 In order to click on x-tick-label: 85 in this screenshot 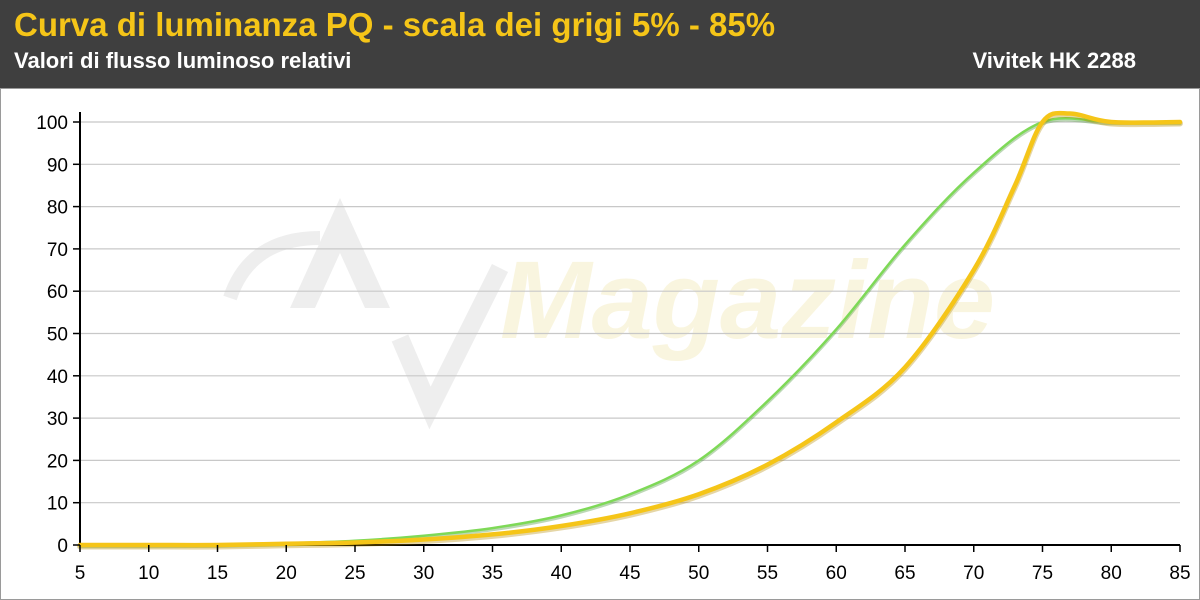, I will do `click(1179, 573)`.